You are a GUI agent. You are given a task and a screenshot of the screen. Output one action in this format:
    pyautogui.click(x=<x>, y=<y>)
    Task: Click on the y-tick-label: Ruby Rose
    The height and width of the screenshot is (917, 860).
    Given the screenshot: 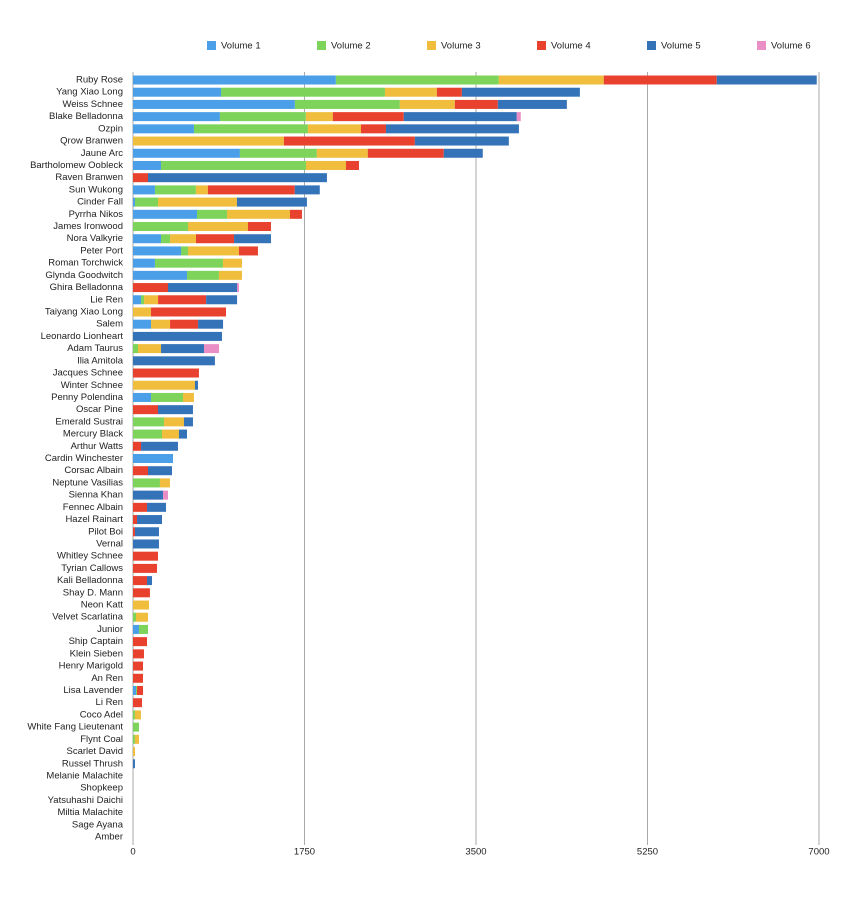 What is the action you would take?
    pyautogui.click(x=99, y=80)
    